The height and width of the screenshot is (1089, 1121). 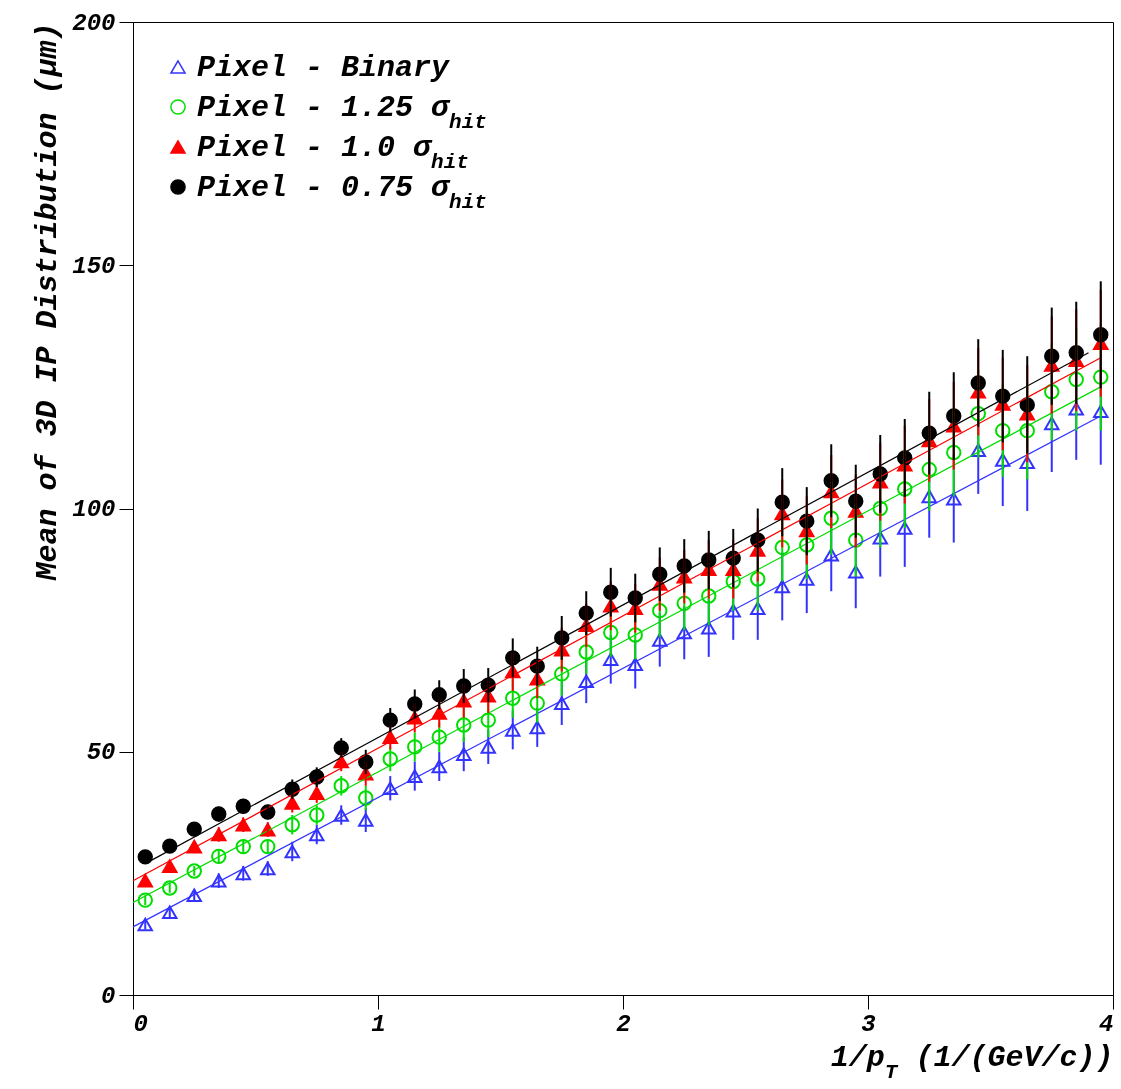 I want to click on x-tick-label: 4, so click(x=1106, y=1024).